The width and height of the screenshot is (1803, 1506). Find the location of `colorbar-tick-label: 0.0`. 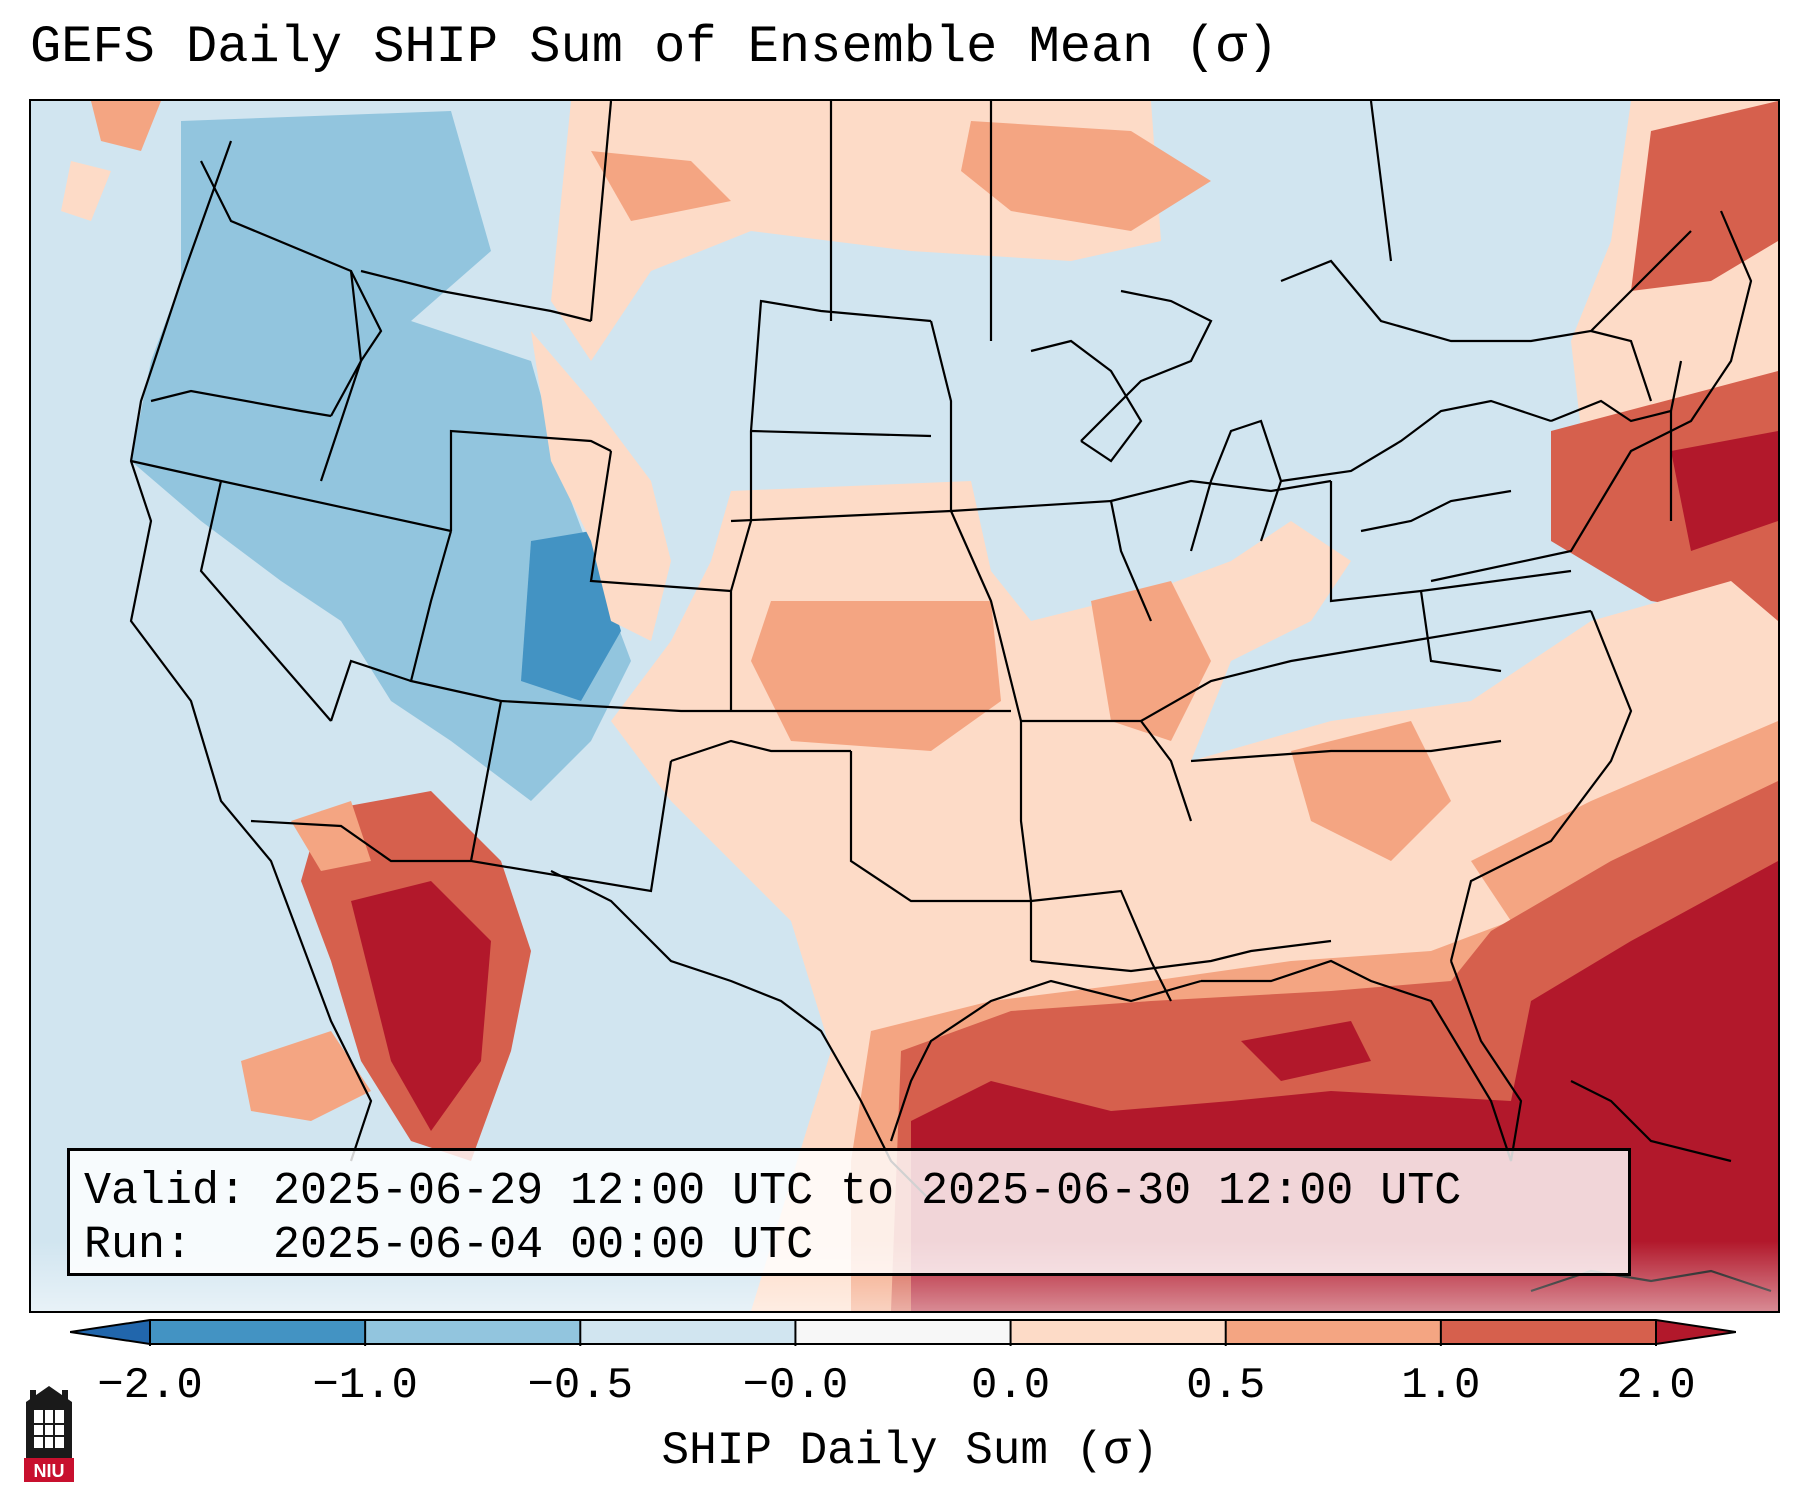

colorbar-tick-label: 0.0 is located at coordinates (1010, 1386).